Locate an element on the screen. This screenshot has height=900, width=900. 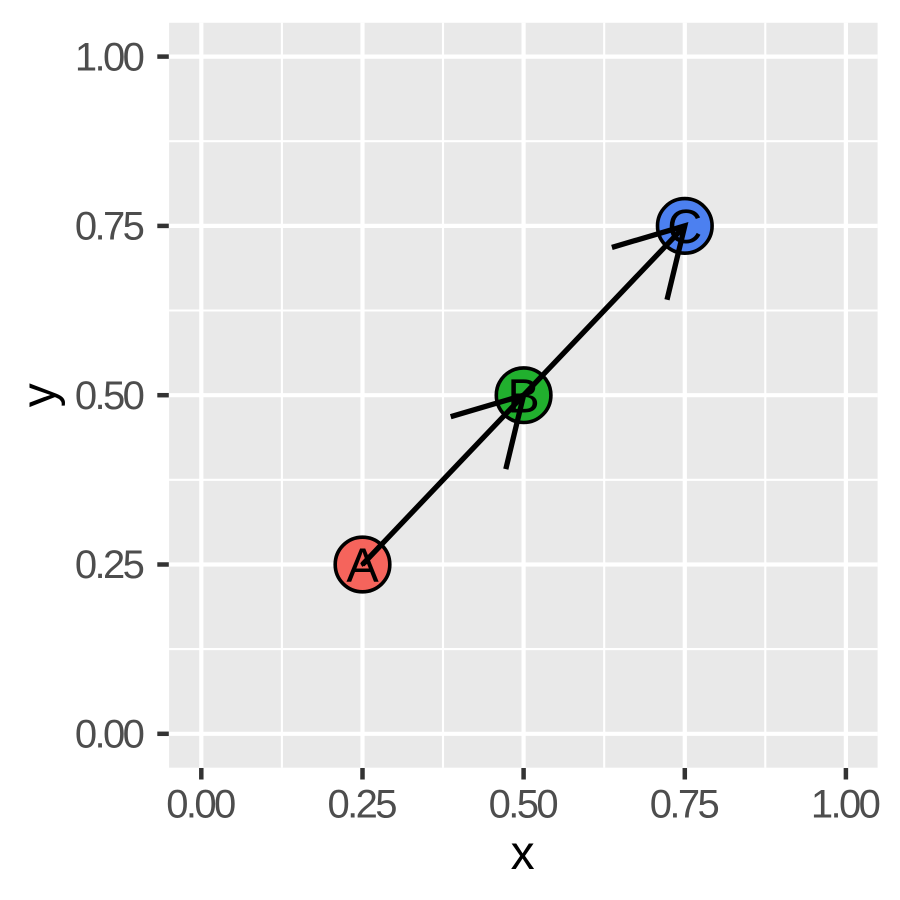
svg-text: y is located at coordinates (39, 395).